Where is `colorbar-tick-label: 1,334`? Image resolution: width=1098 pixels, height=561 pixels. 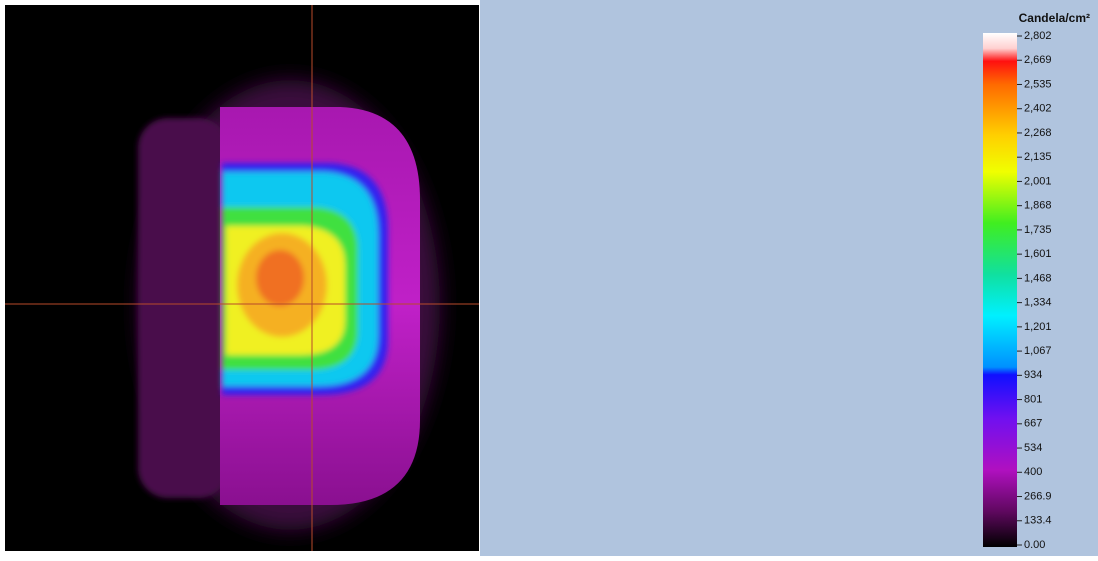
colorbar-tick-label: 1,334 is located at coordinates (1038, 303).